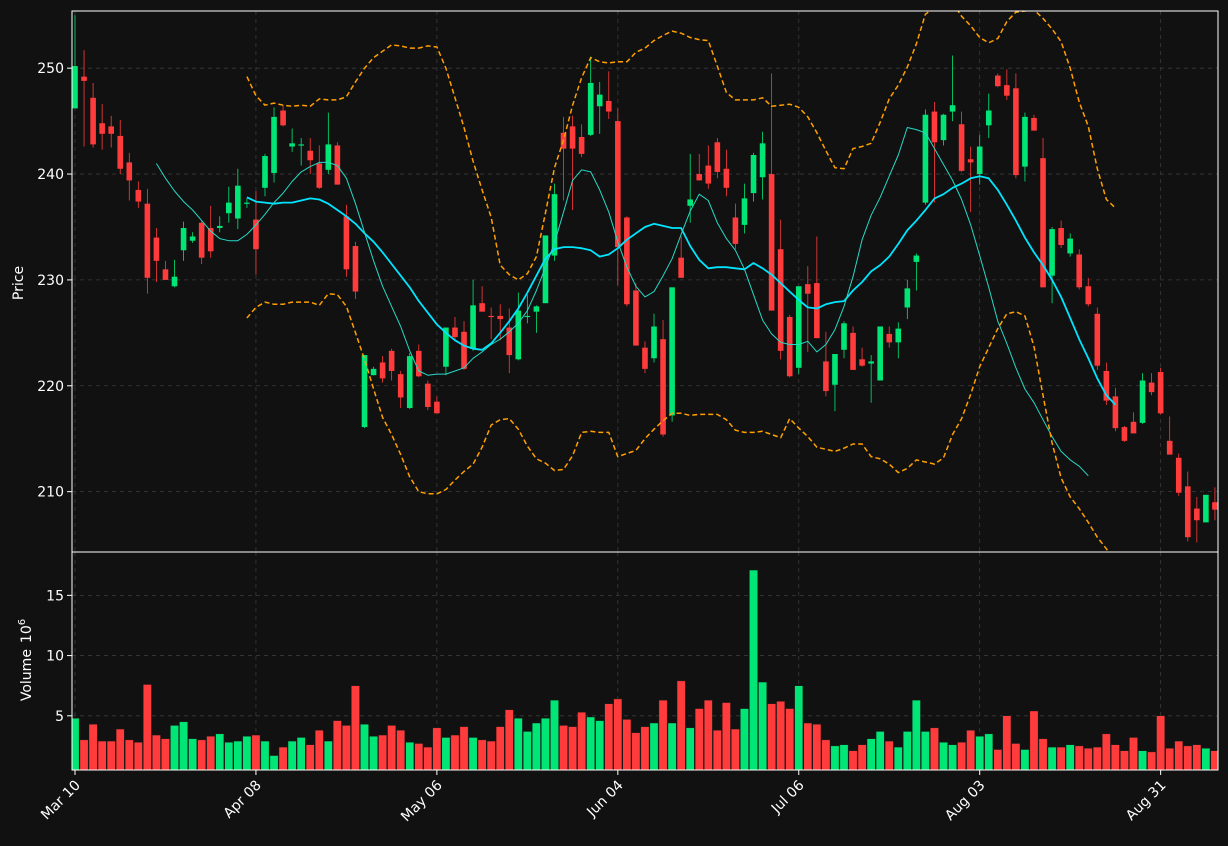 The height and width of the screenshot is (846, 1228). What do you see at coordinates (19, 283) in the screenshot?
I see `price-axis-label: Price` at bounding box center [19, 283].